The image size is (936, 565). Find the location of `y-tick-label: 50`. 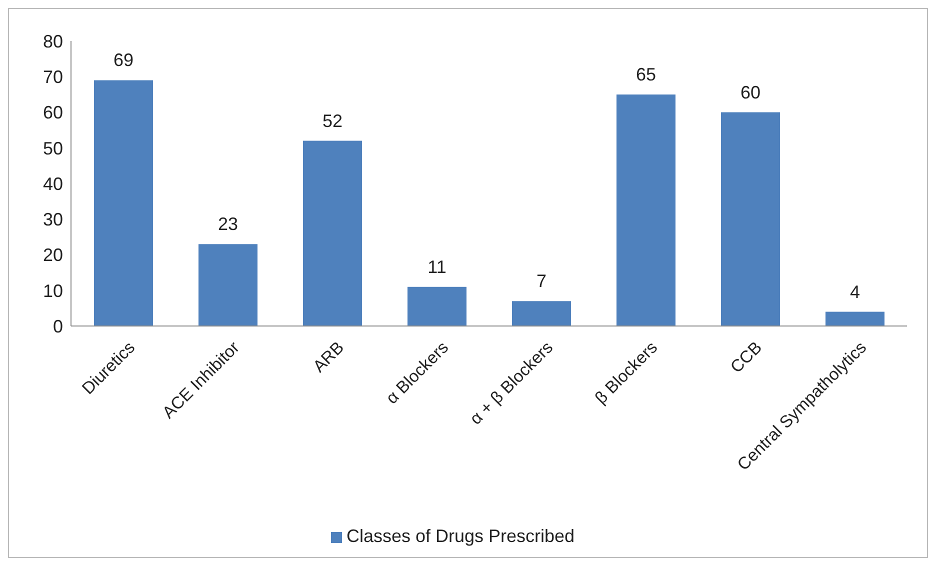

y-tick-label: 50 is located at coordinates (52, 148).